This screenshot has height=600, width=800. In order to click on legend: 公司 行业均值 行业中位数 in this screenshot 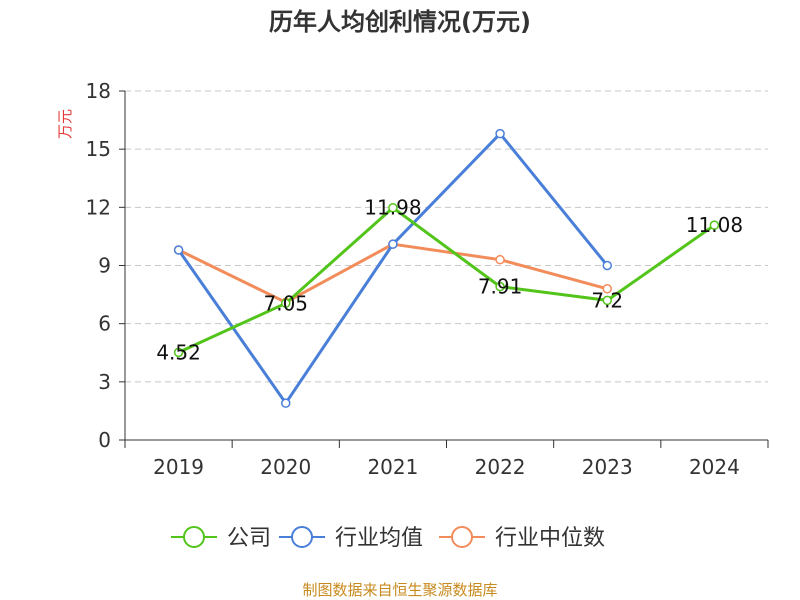, I will do `click(388, 538)`.